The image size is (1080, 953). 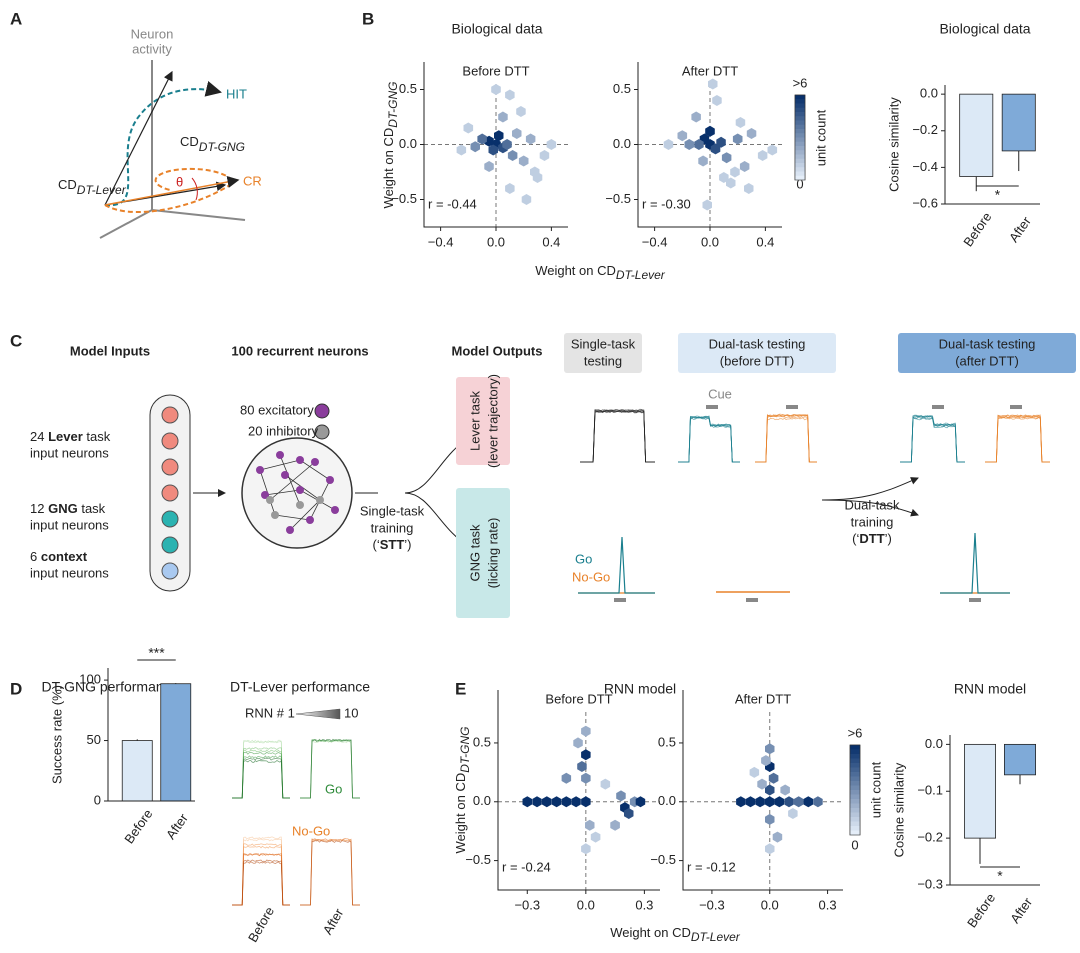 I want to click on section-title: Model Outputs, so click(x=497, y=350).